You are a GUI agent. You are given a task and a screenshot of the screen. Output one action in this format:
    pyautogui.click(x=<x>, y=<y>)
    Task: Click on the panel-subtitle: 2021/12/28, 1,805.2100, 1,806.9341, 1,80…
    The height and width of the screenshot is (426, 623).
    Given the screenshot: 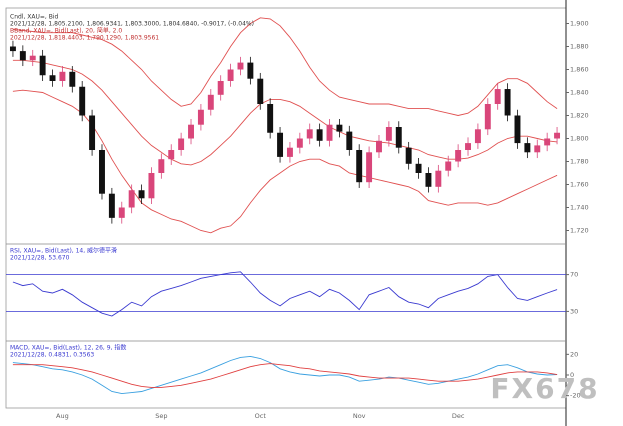 What is the action you would take?
    pyautogui.click(x=132, y=24)
    